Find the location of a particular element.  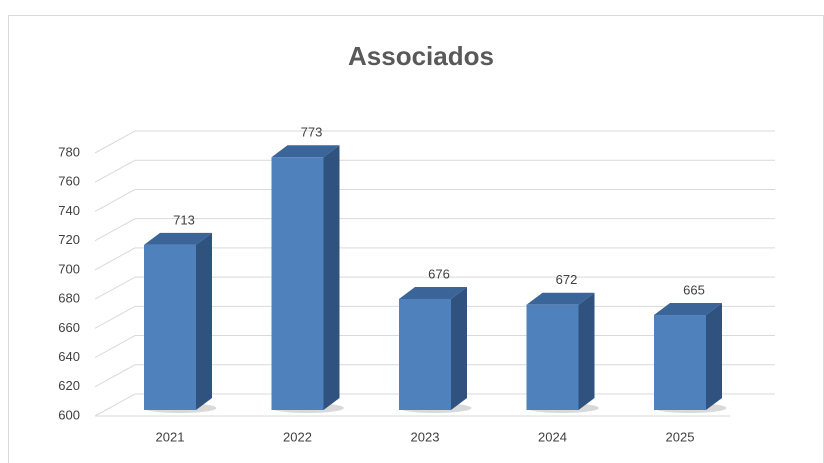

y-tick-label: 660 is located at coordinates (69, 327).